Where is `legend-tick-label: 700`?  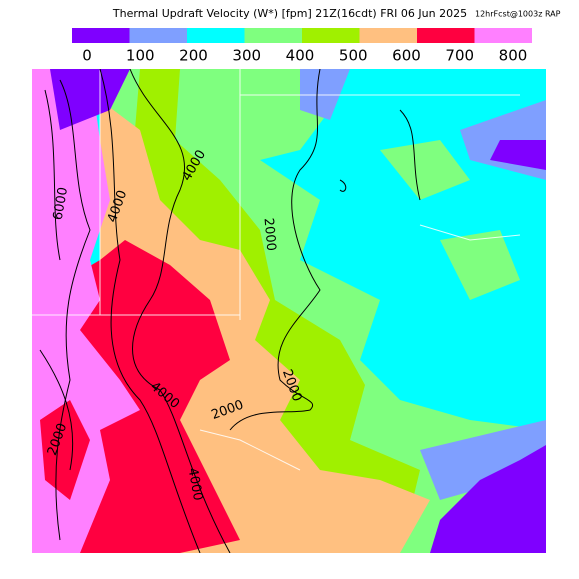 legend-tick-label: 700 is located at coordinates (459, 56).